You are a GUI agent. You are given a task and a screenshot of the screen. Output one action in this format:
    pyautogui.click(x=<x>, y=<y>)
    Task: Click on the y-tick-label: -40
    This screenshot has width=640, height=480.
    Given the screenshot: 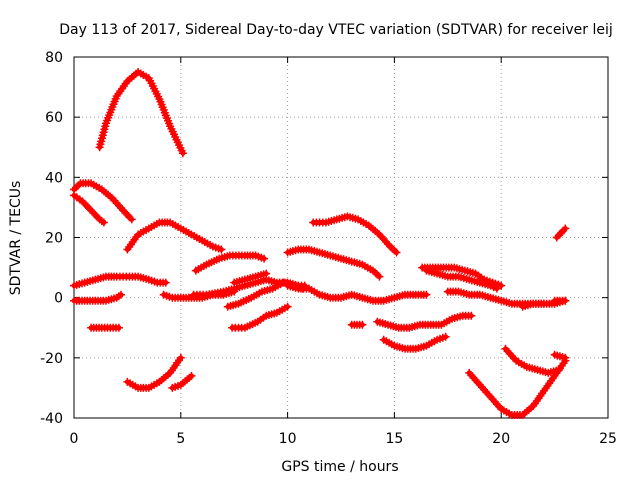 What is the action you would take?
    pyautogui.click(x=51, y=419)
    